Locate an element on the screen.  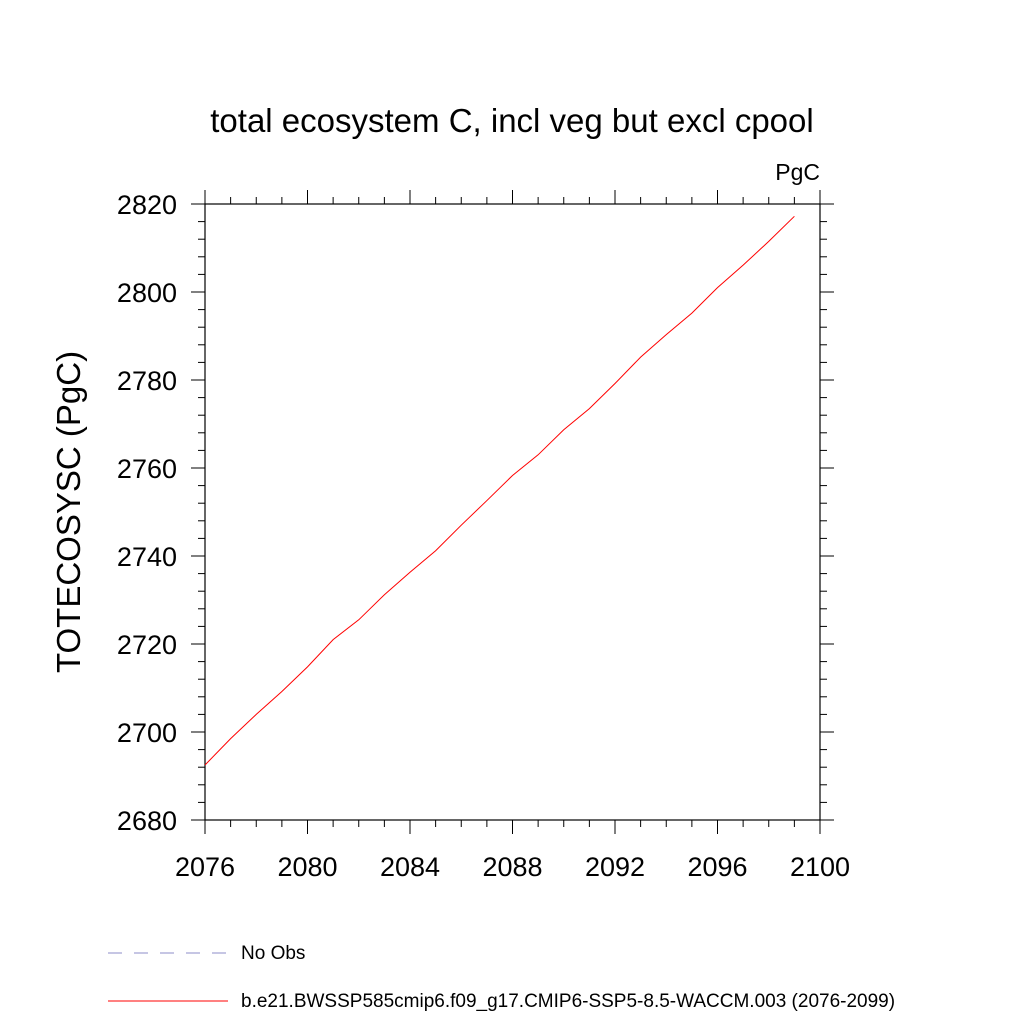
x-tick-label: 2092 is located at coordinates (615, 867).